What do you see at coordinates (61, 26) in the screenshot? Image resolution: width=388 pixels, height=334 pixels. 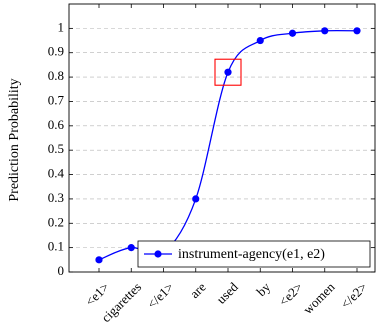 I see `y-tick-label: 1` at bounding box center [61, 26].